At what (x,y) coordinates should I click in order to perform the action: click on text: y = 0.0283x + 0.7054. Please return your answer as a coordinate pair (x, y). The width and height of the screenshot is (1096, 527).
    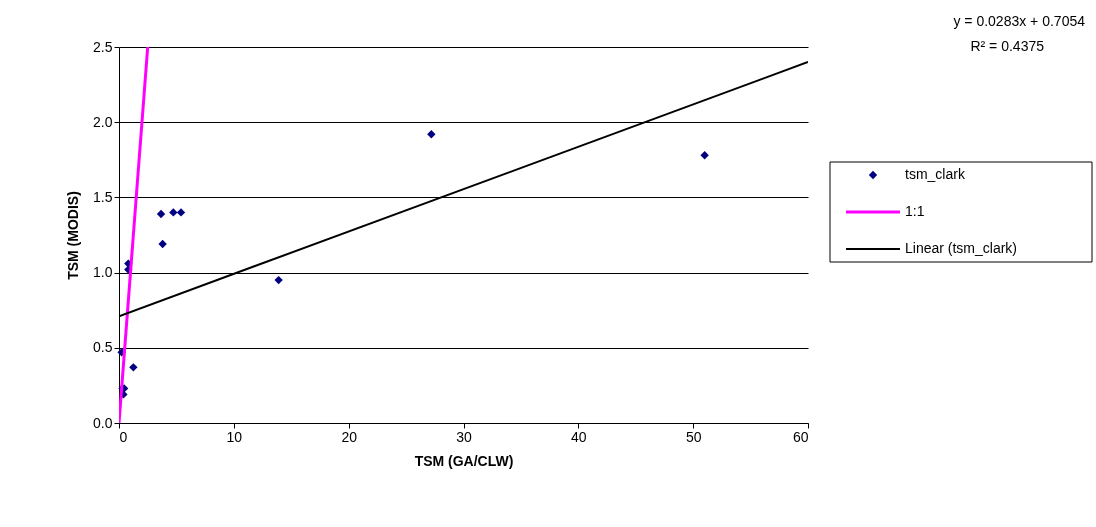
    Looking at the image, I should click on (1019, 21).